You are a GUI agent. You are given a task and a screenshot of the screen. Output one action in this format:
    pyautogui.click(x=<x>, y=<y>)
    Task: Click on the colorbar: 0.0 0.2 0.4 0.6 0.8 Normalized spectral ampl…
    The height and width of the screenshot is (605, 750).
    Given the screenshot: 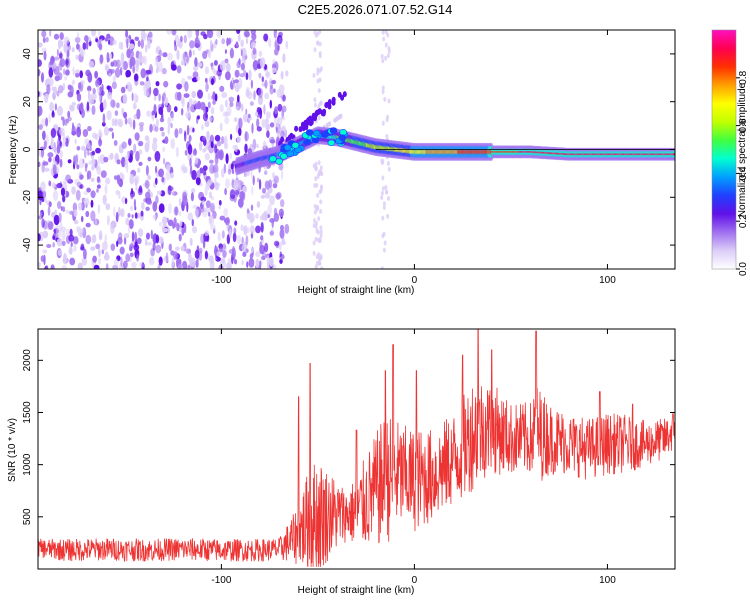 What is the action you would take?
    pyautogui.click(x=730, y=152)
    